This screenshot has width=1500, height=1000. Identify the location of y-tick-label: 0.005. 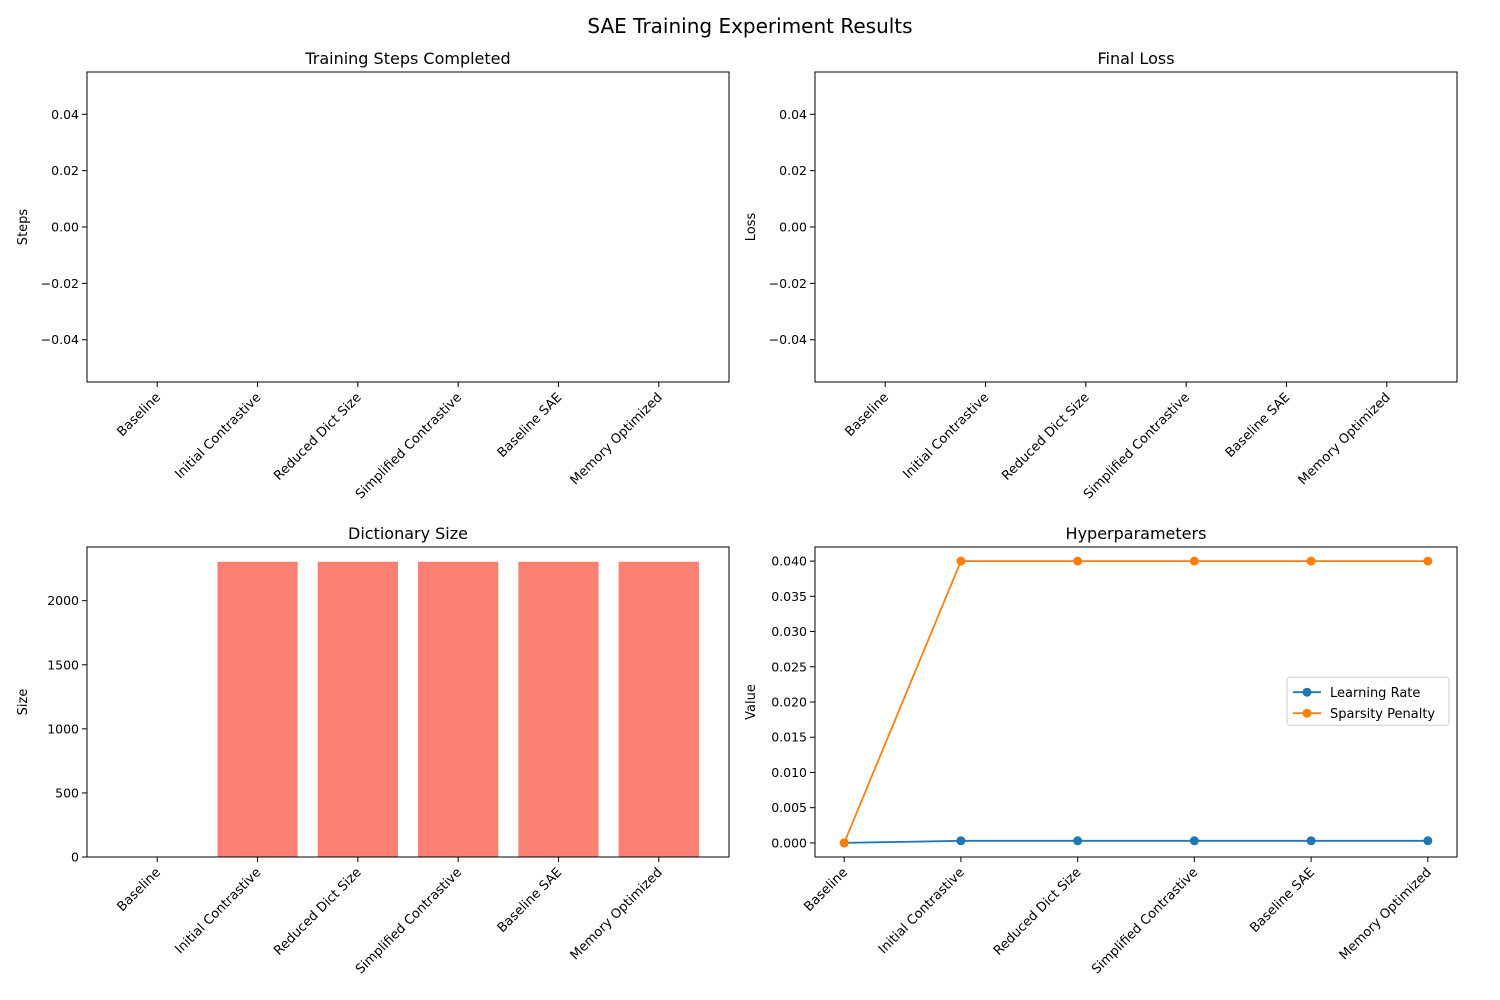
(789, 807).